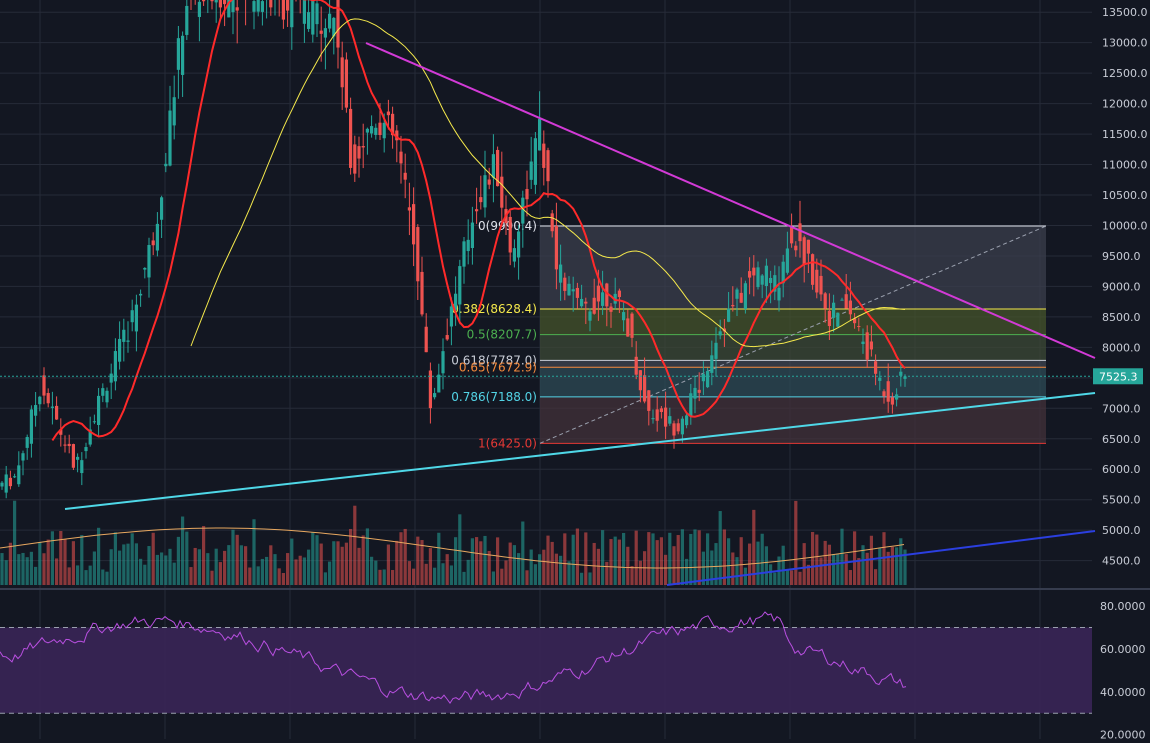  Describe the element at coordinates (494, 360) in the screenshot. I see `fib-level-label: 0.618(7787.0)` at that location.